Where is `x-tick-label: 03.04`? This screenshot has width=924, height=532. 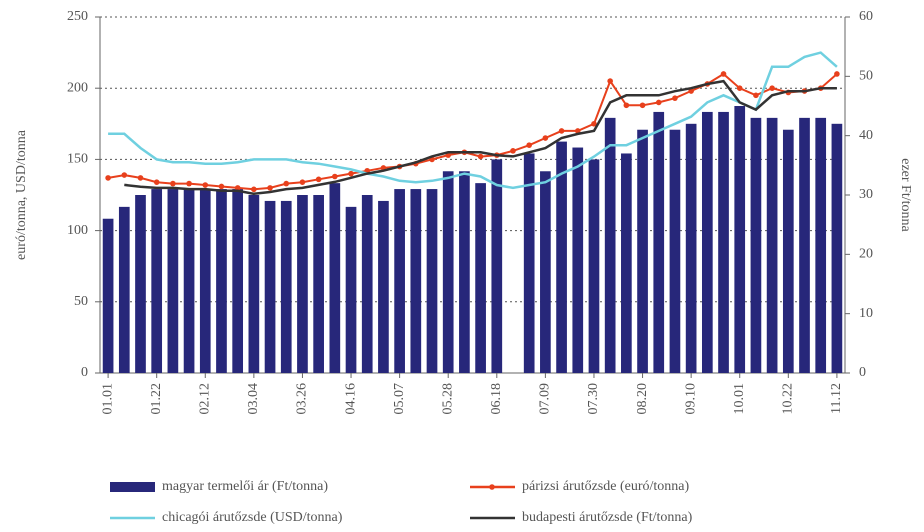 x-tick-label: 03.04 is located at coordinates (253, 399).